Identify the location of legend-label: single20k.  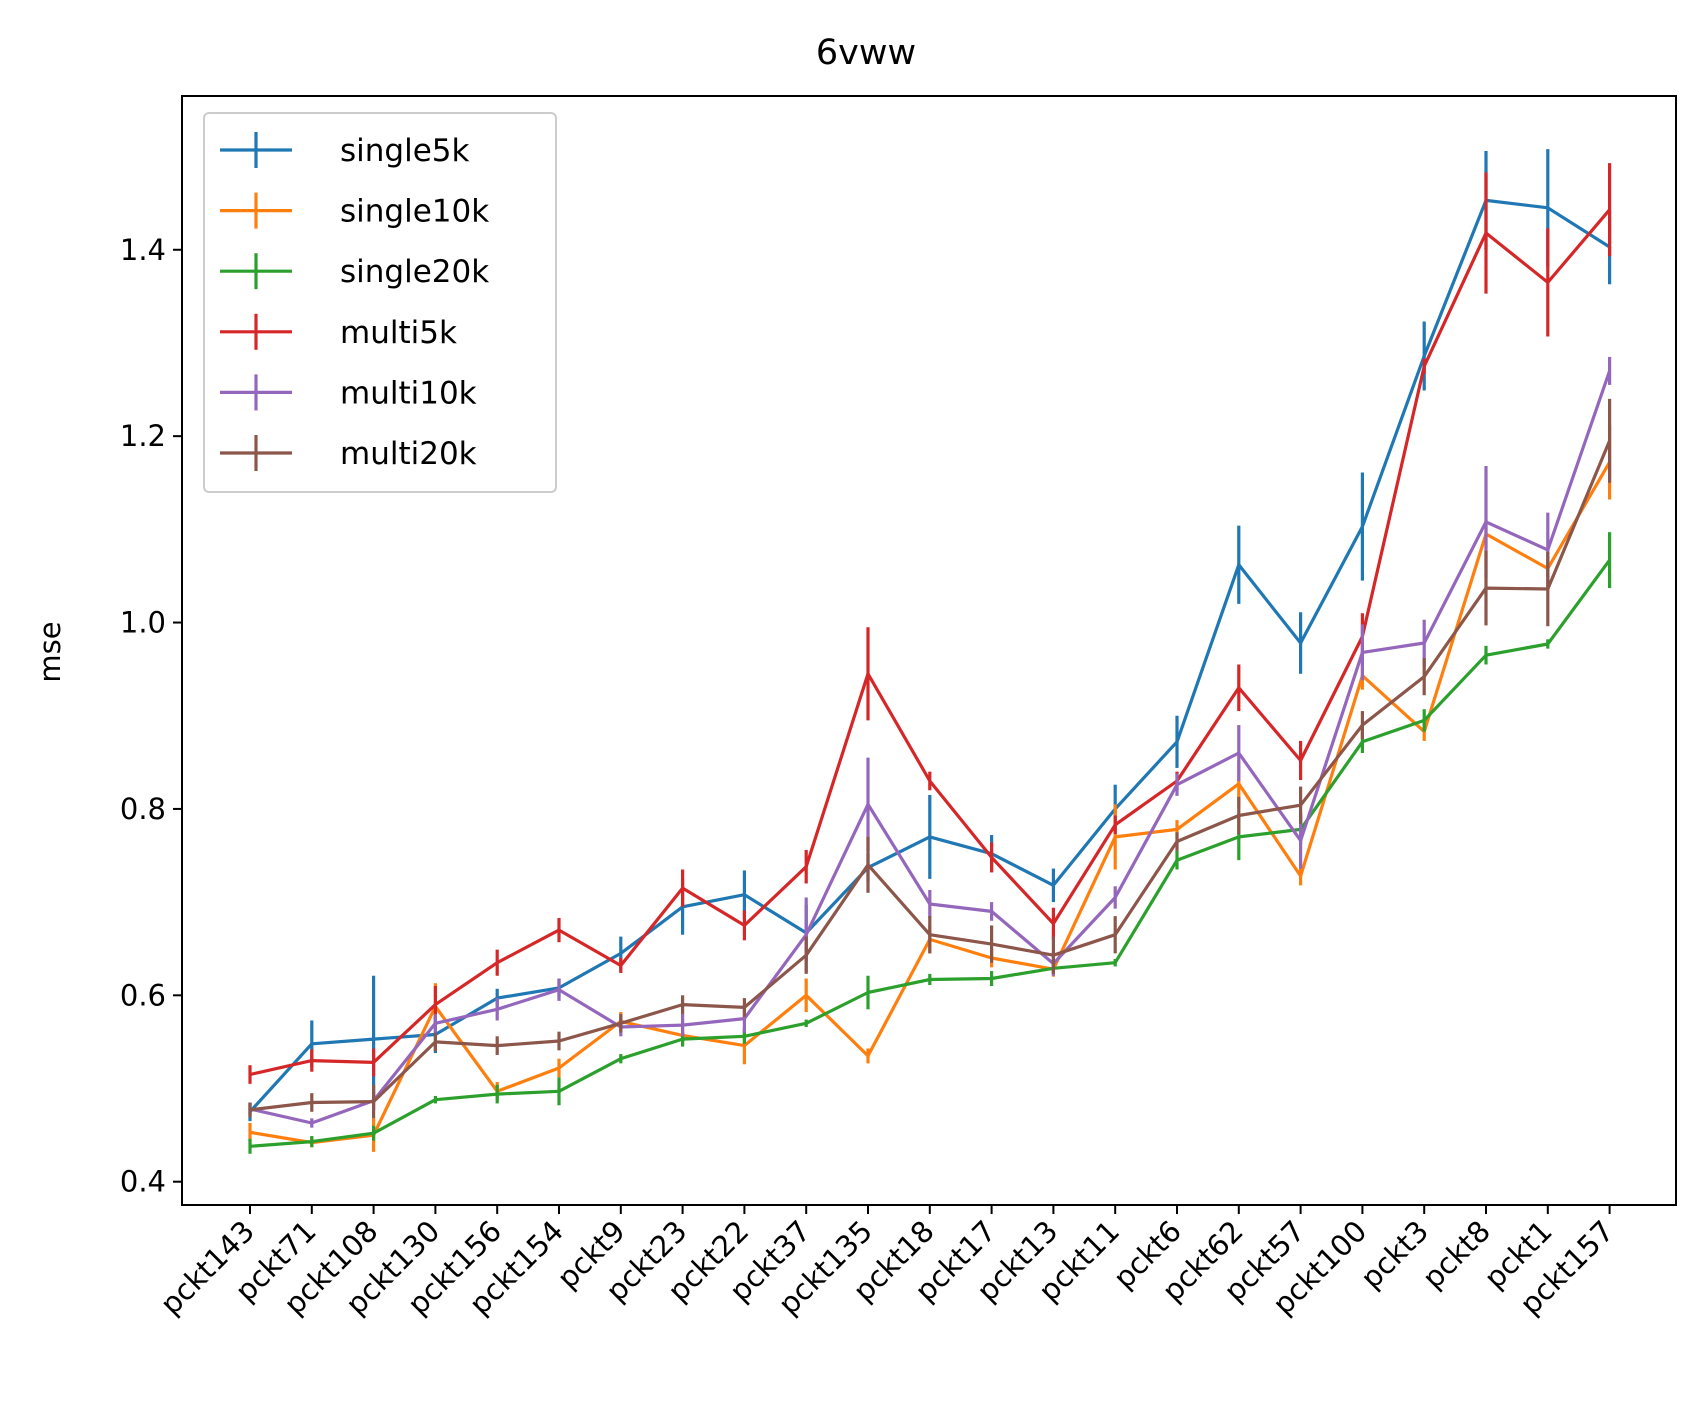
(414, 272).